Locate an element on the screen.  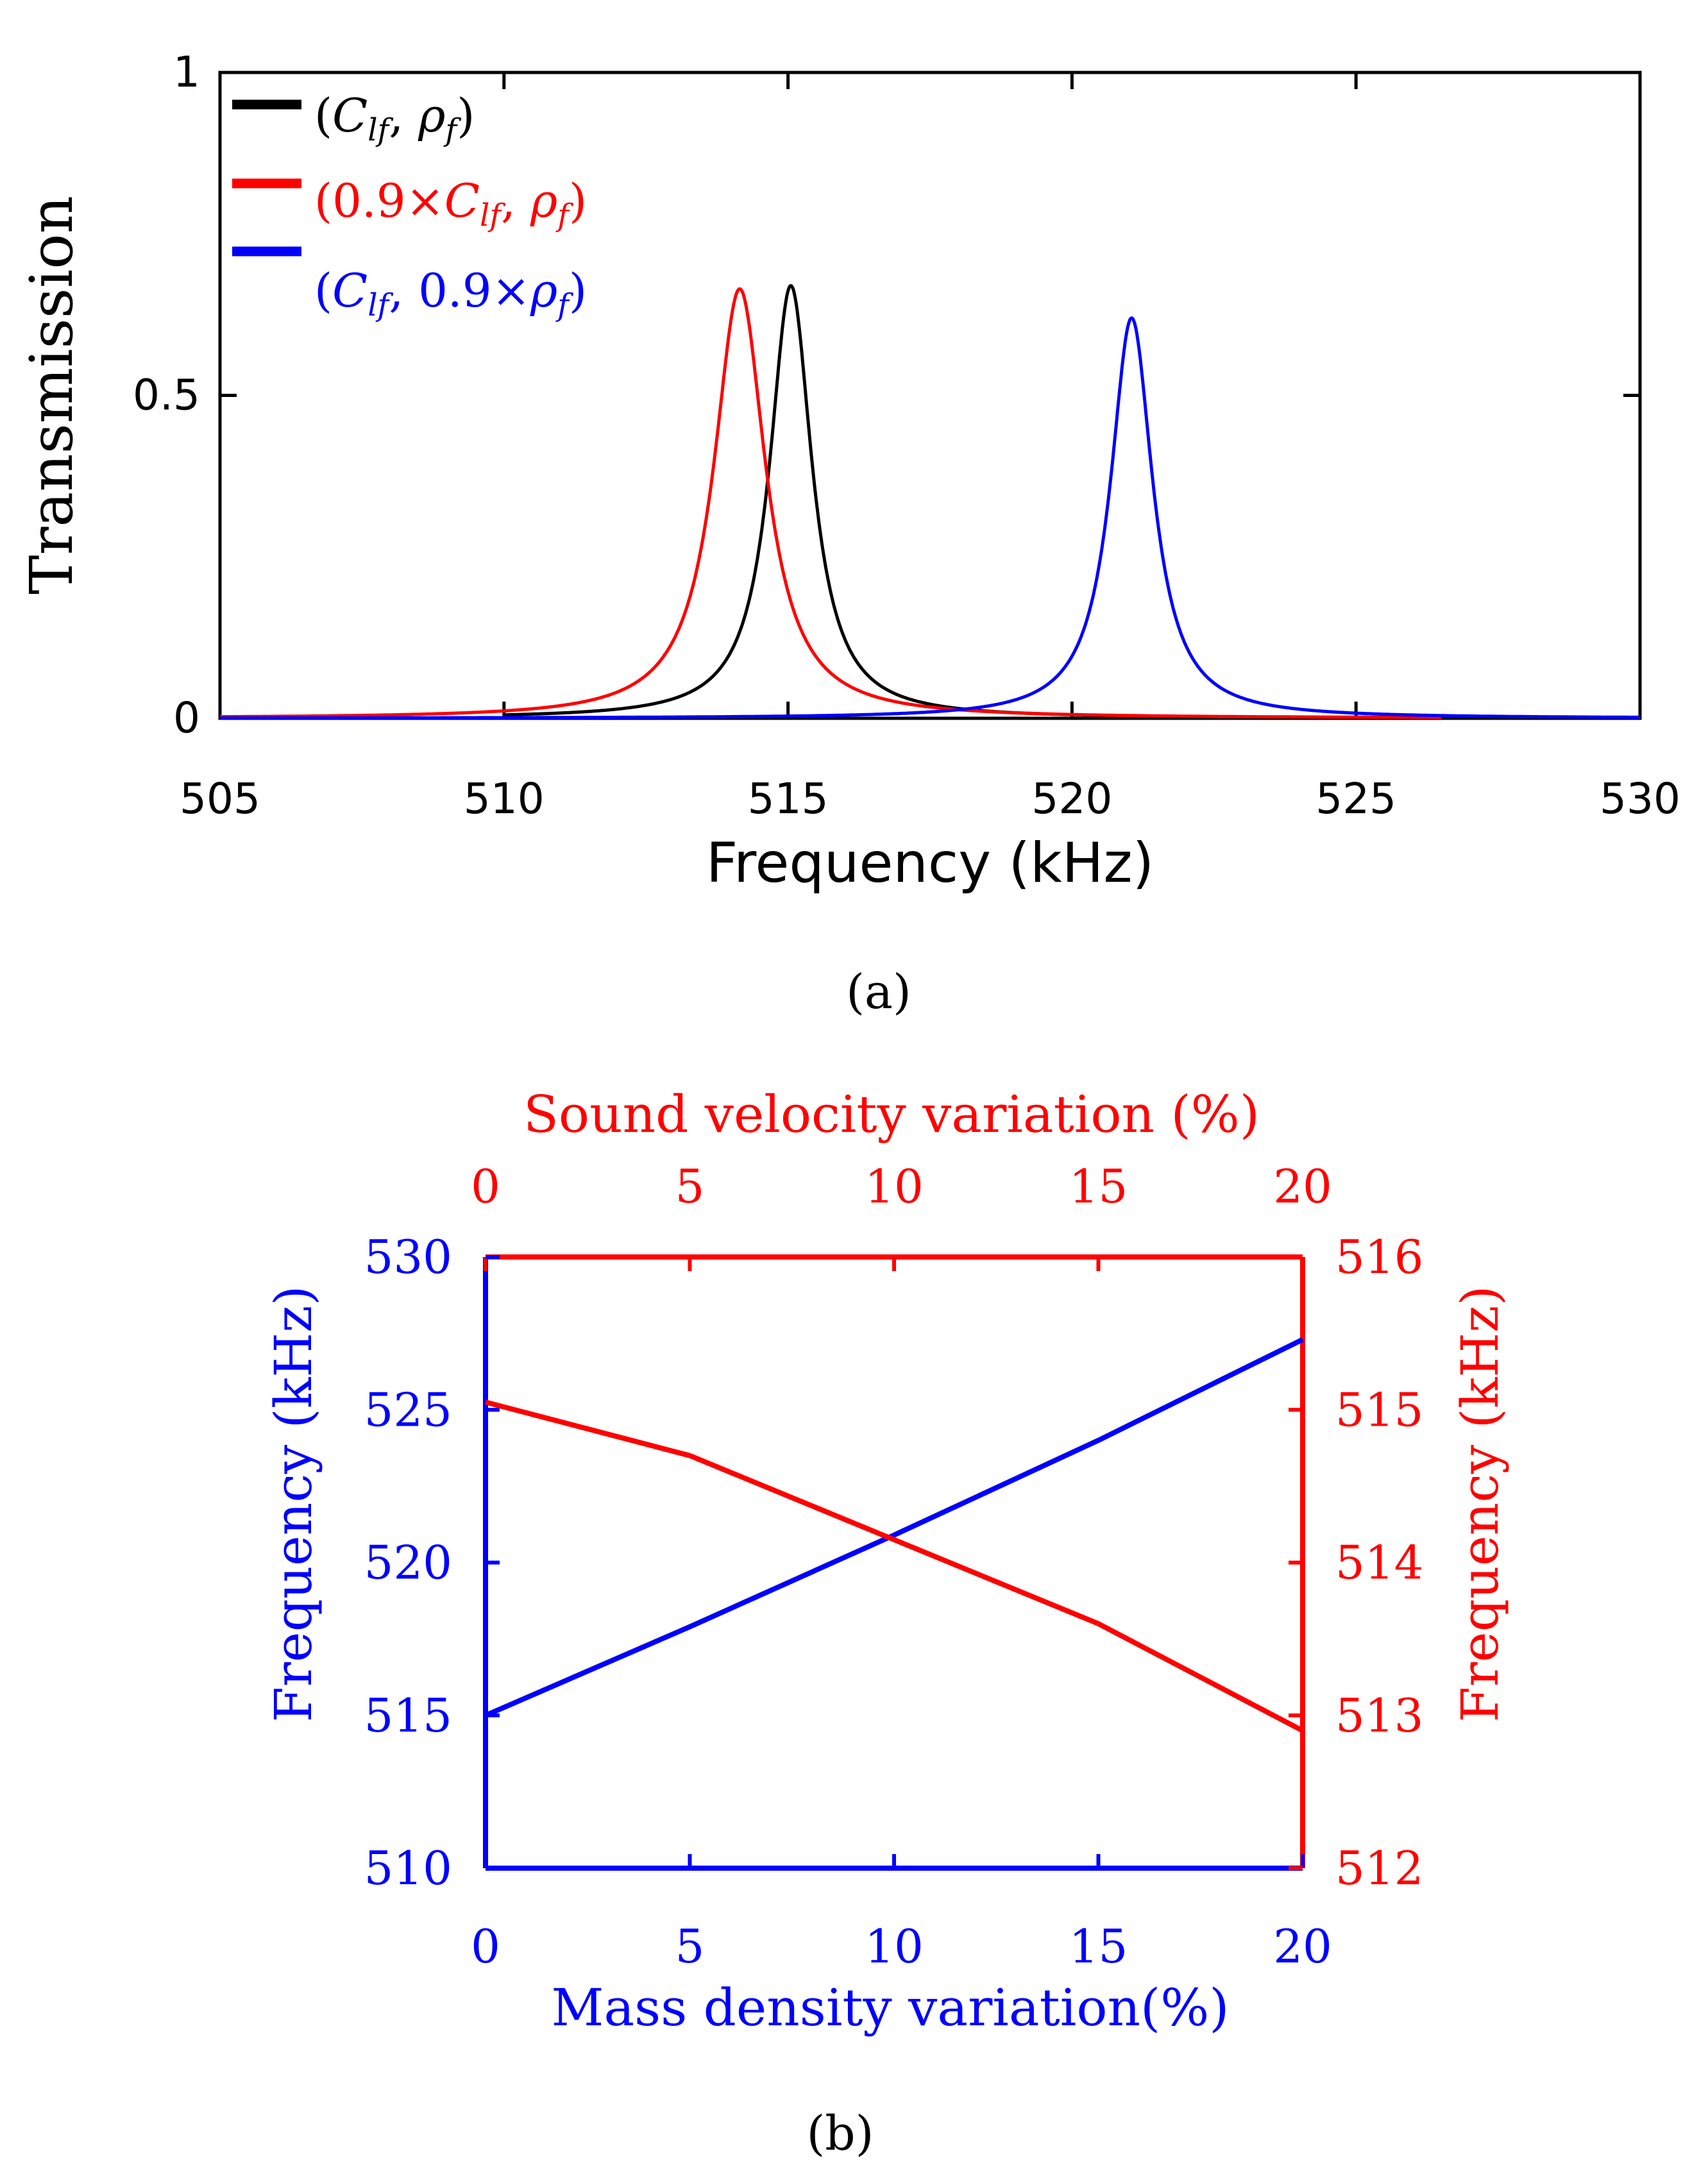
bottom-tick-label: 0 is located at coordinates (486, 1946).